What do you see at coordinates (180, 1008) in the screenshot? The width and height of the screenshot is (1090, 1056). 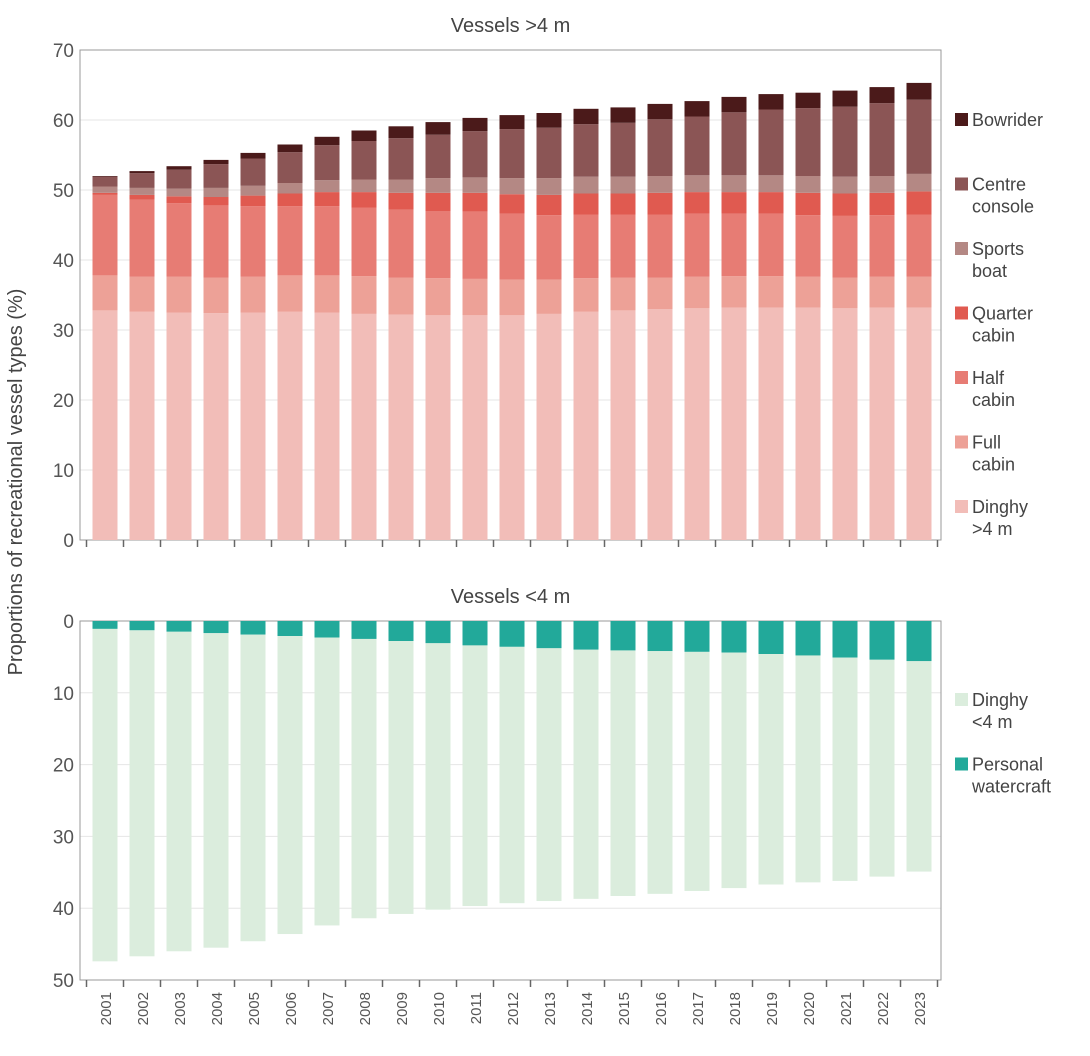 I see `x-tick-label-2003: 2003` at bounding box center [180, 1008].